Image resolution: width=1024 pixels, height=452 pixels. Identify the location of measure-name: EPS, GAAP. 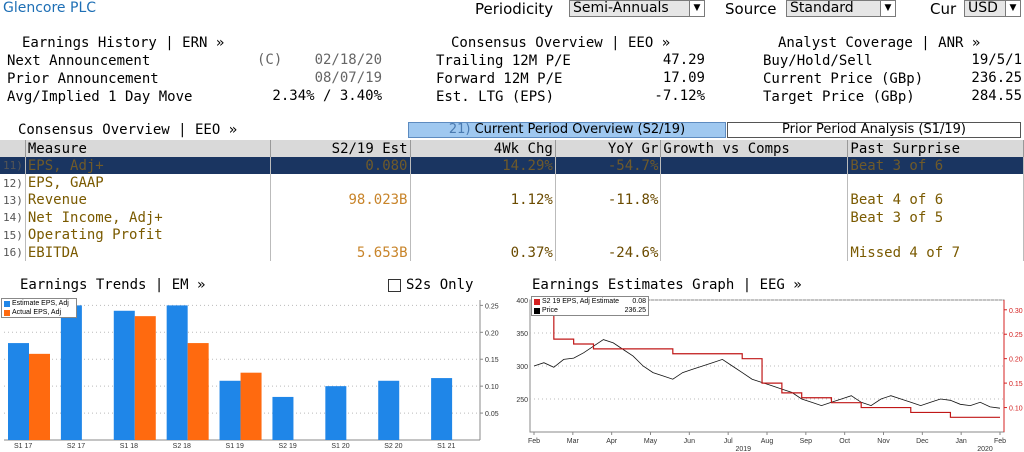
(65, 183).